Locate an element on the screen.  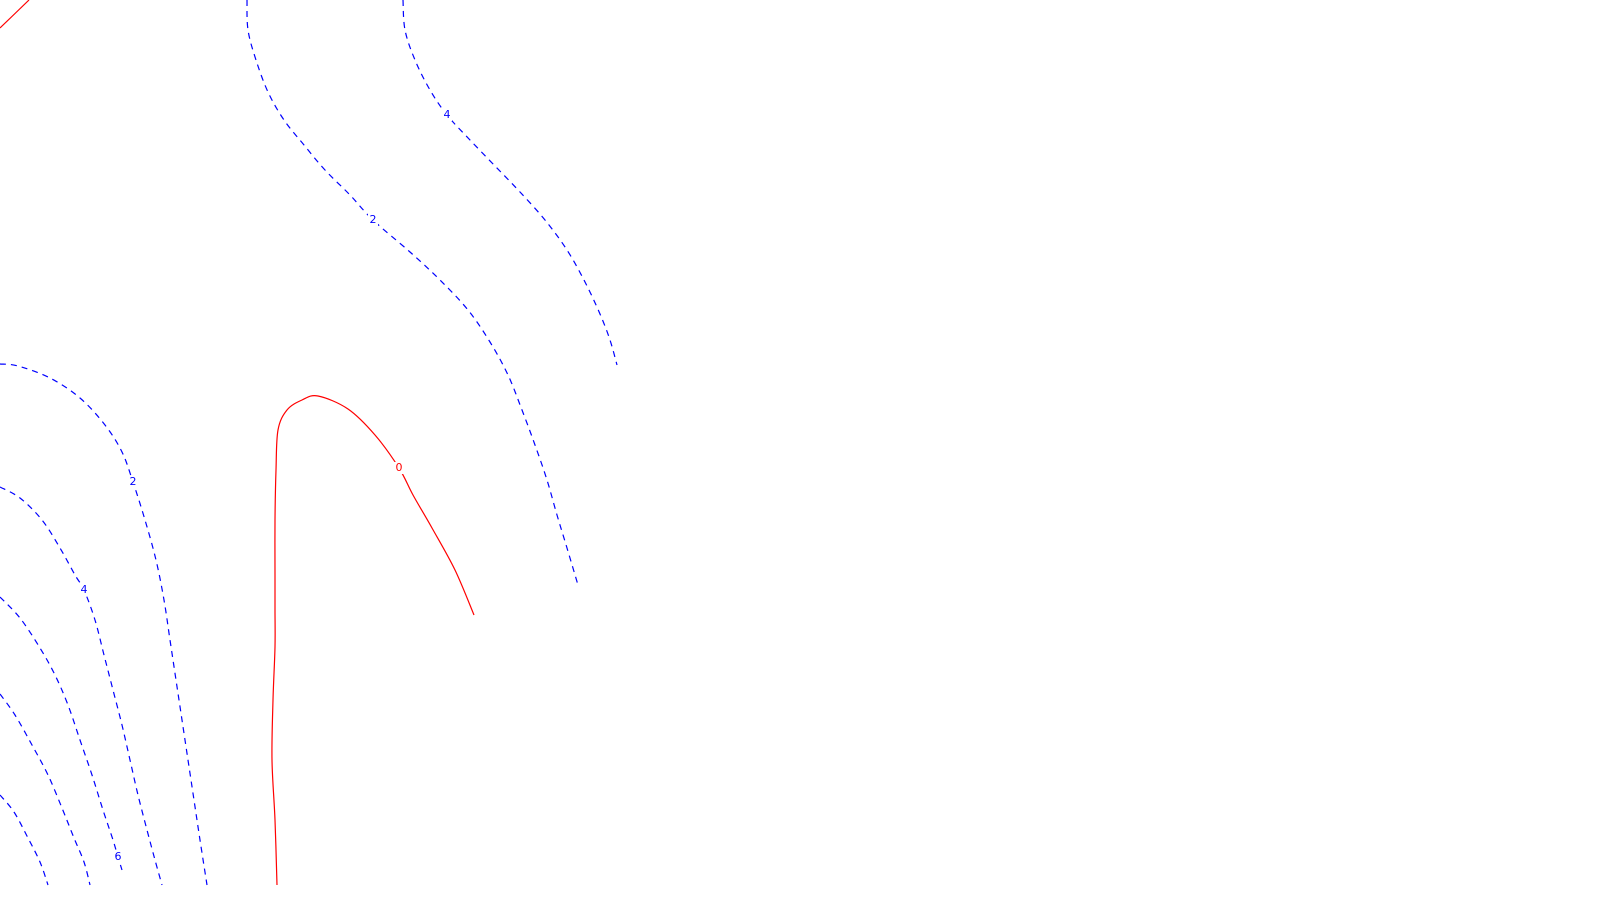
contour-line-corner is located at coordinates (15, 14).